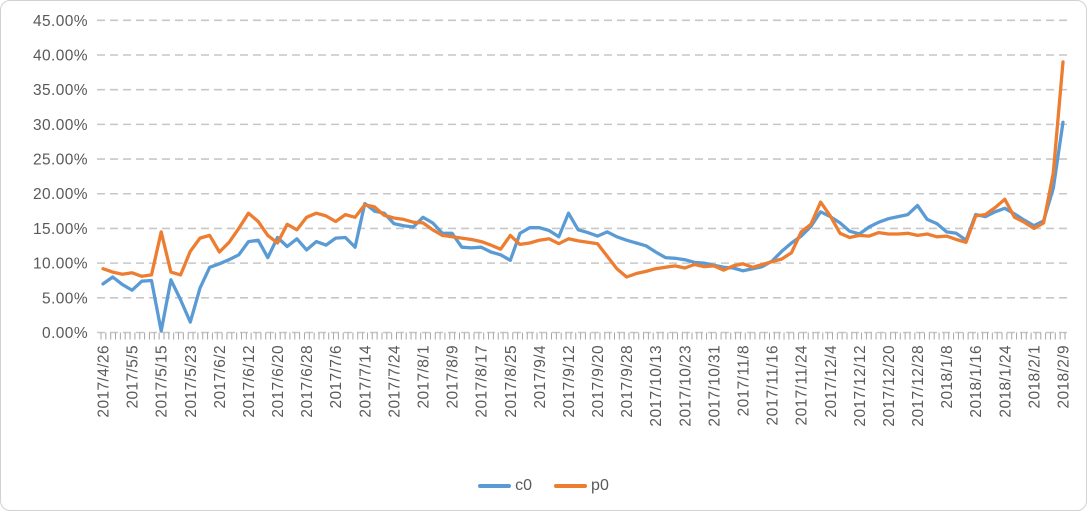 The width and height of the screenshot is (1089, 513). I want to click on legend-label-p0: p0, so click(600, 485).